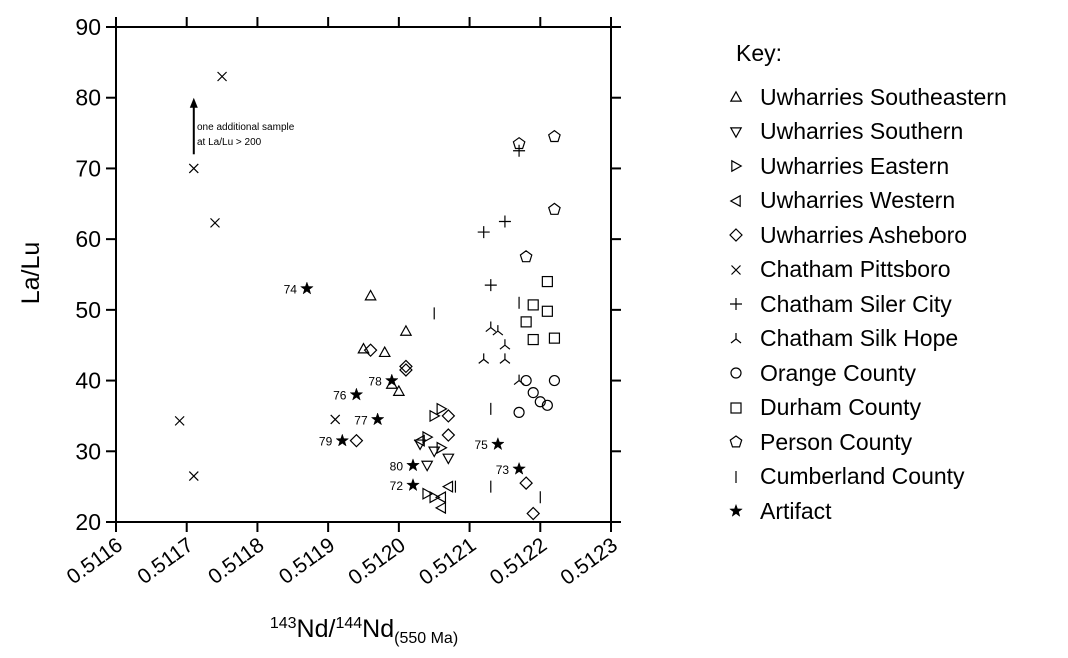 The image size is (1068, 658). Describe the element at coordinates (88, 451) in the screenshot. I see `y-tick-label: 30` at that location.